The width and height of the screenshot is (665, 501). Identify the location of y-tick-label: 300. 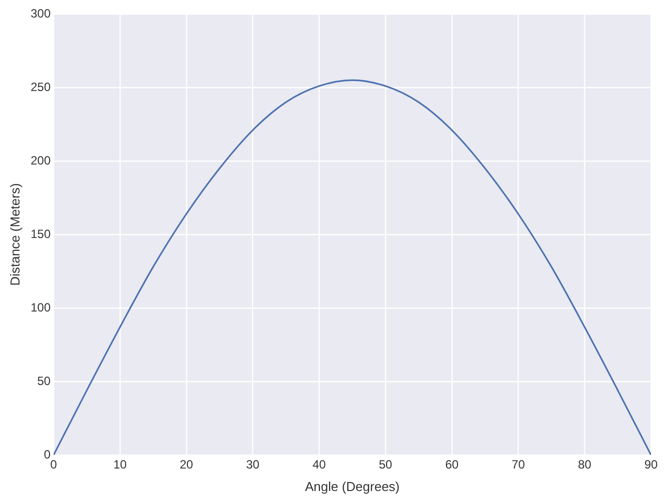
(40, 13).